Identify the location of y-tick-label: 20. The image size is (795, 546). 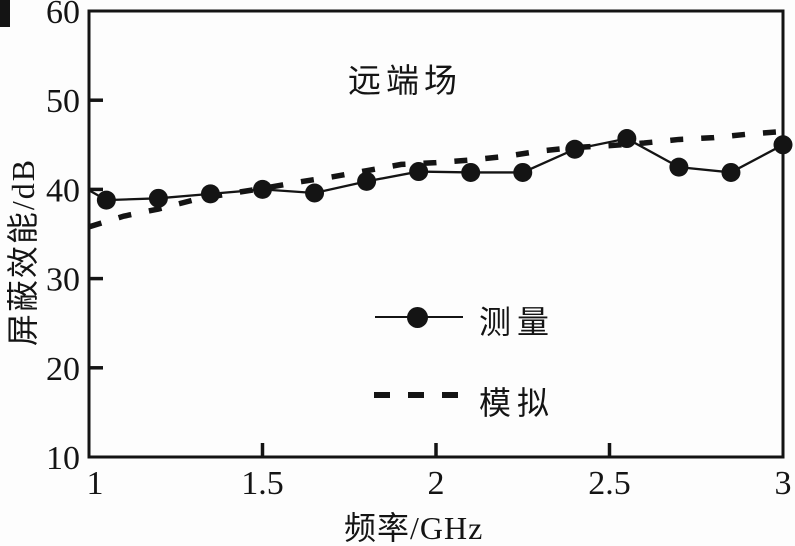
(63, 369).